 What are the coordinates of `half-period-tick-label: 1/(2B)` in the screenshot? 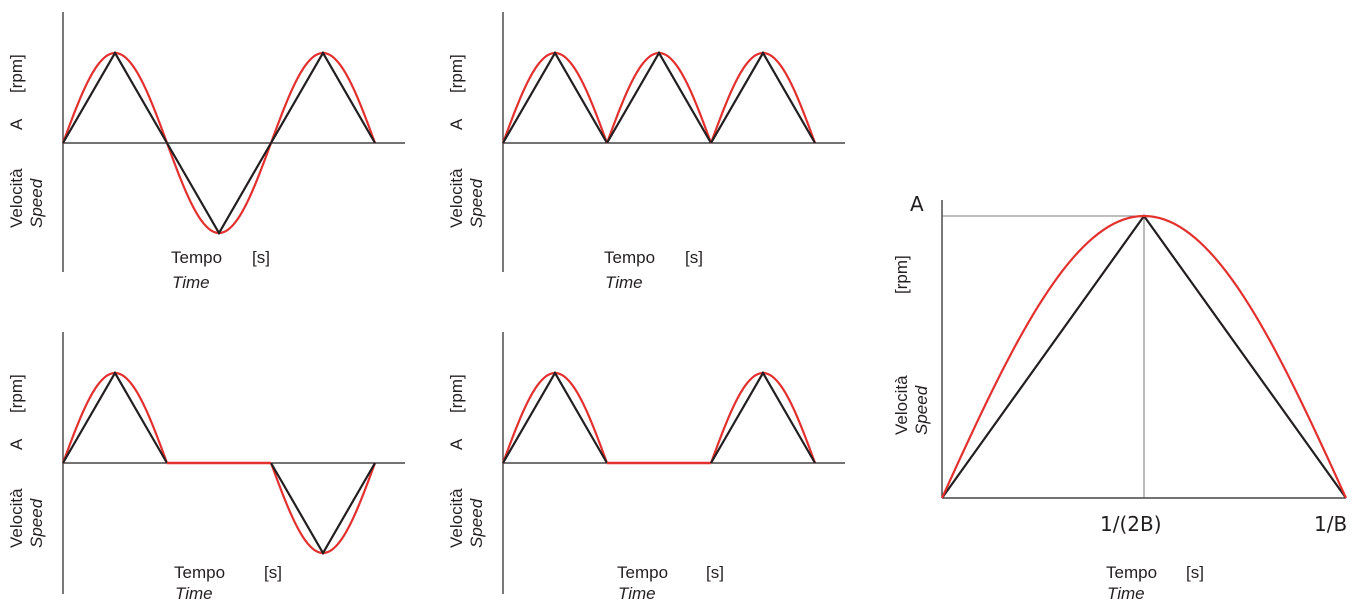 It's located at (1131, 524).